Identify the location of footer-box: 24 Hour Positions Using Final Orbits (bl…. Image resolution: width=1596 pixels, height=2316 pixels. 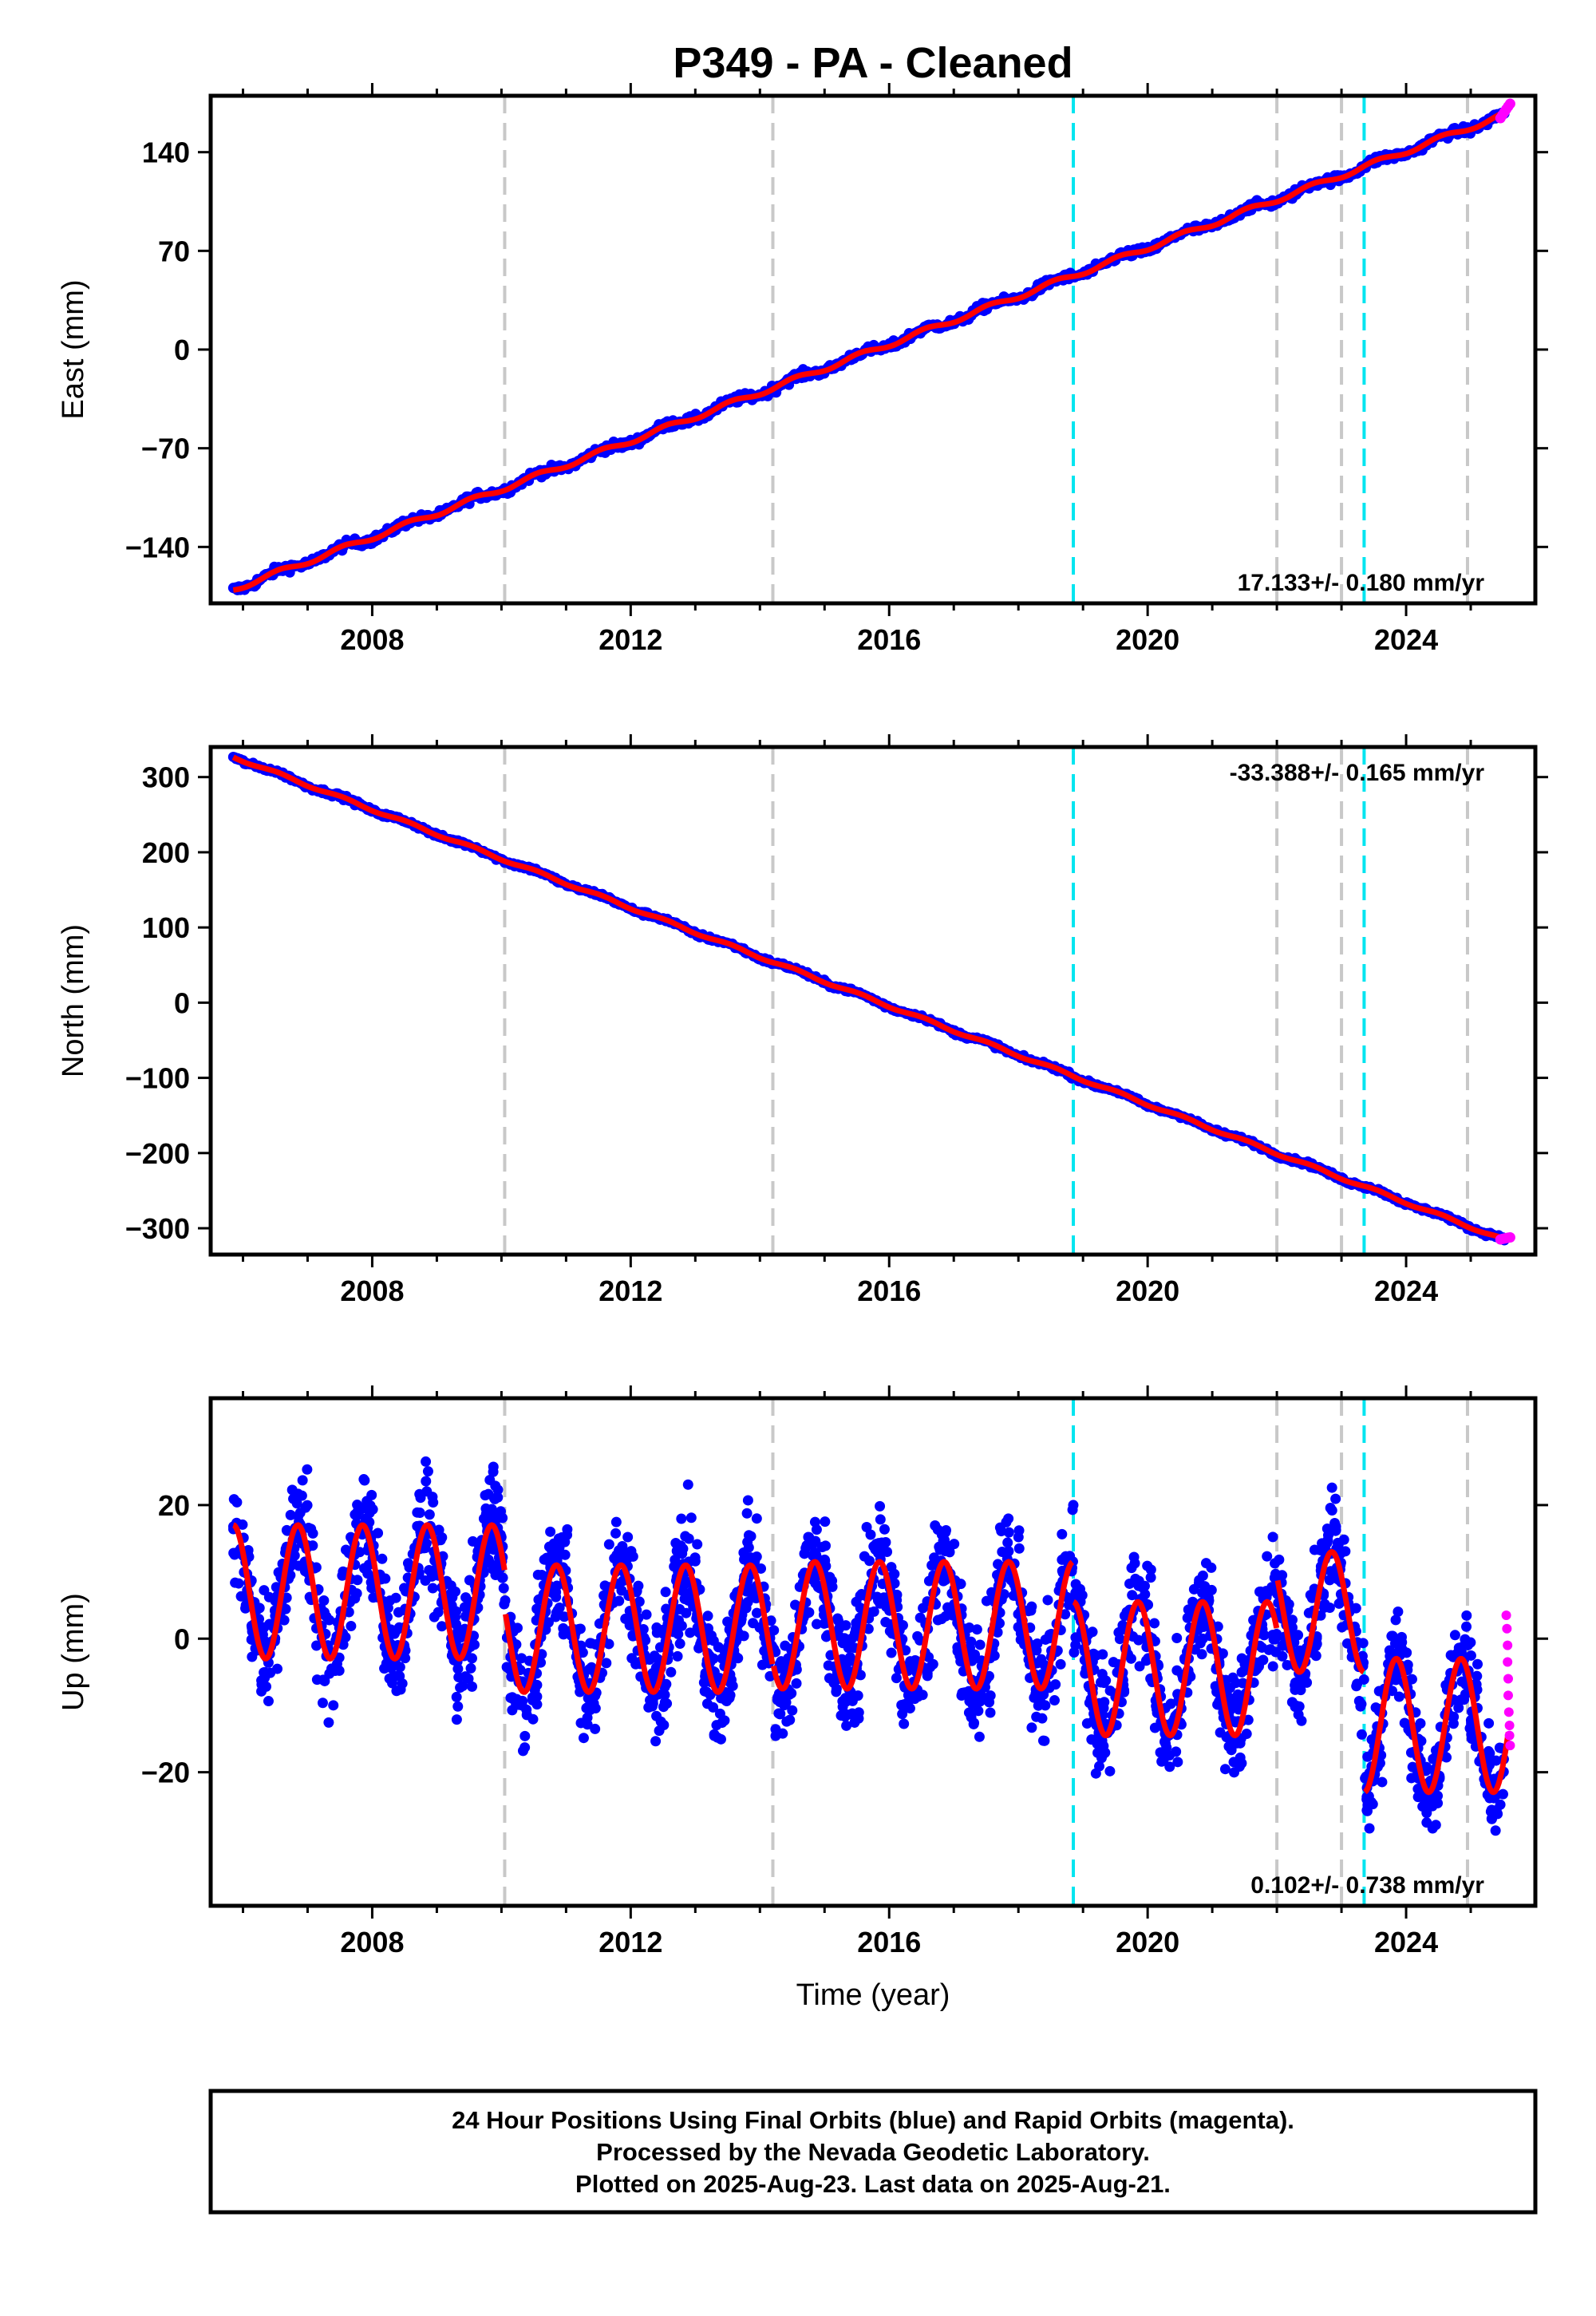
(873, 2152).